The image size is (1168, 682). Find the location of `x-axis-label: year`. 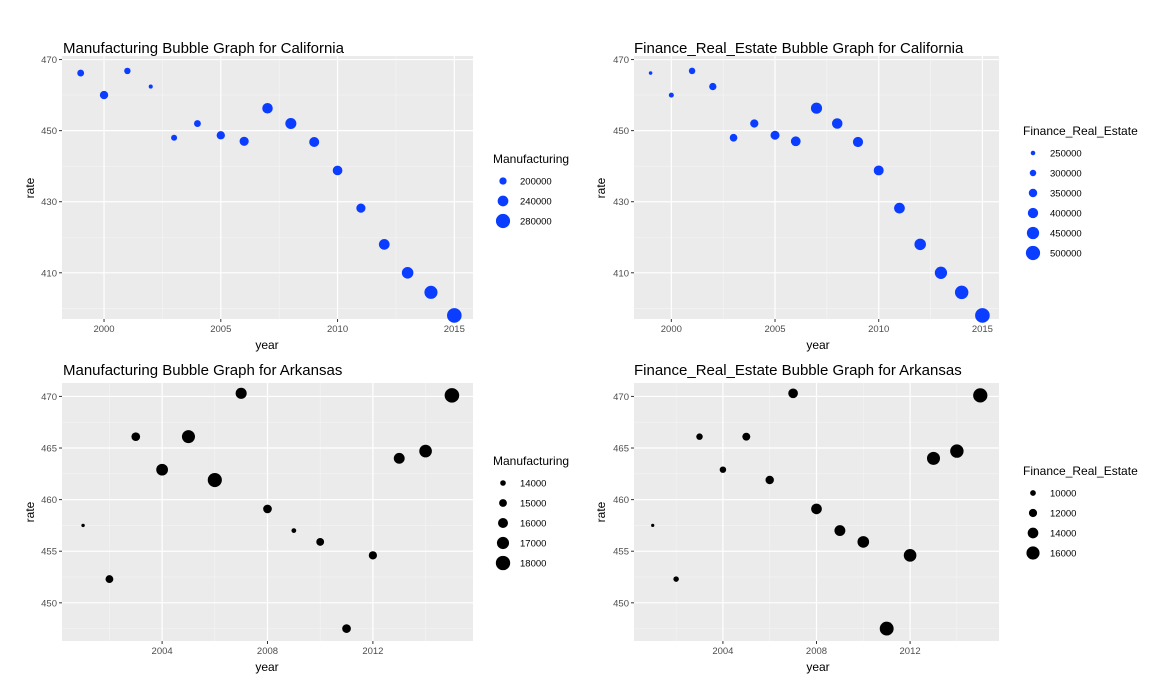

x-axis-label: year is located at coordinates (266, 667).